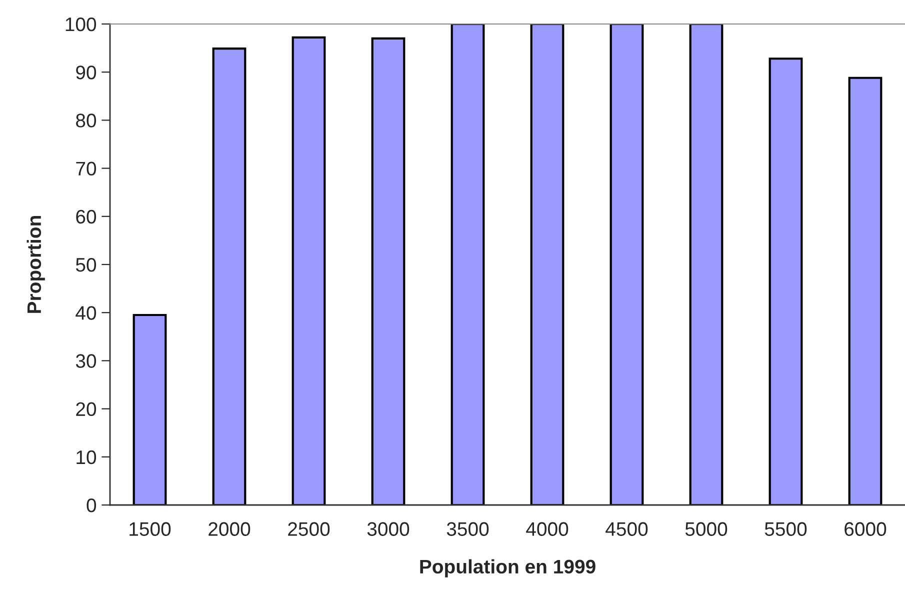 This screenshot has width=905, height=596. I want to click on x-tick-label: 1500, so click(150, 529).